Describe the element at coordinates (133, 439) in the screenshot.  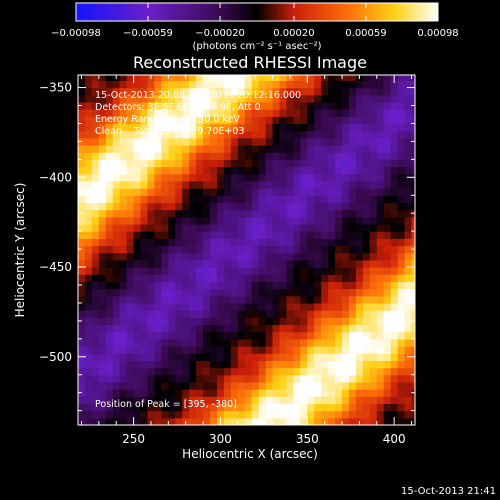
I see `x-tick-label: 250` at that location.